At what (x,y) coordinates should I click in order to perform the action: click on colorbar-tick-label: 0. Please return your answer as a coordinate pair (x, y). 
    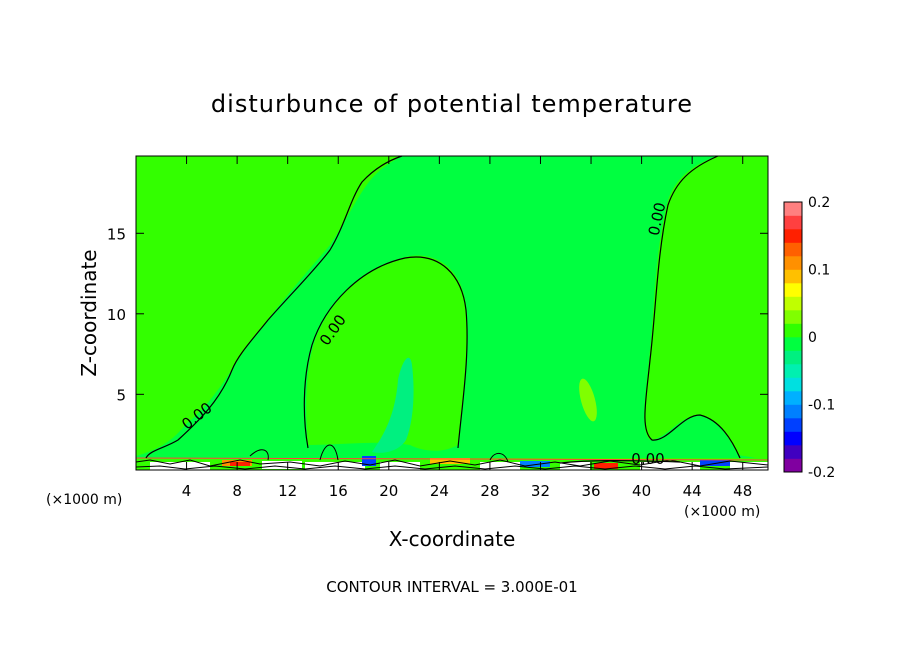
    Looking at the image, I should click on (812, 338).